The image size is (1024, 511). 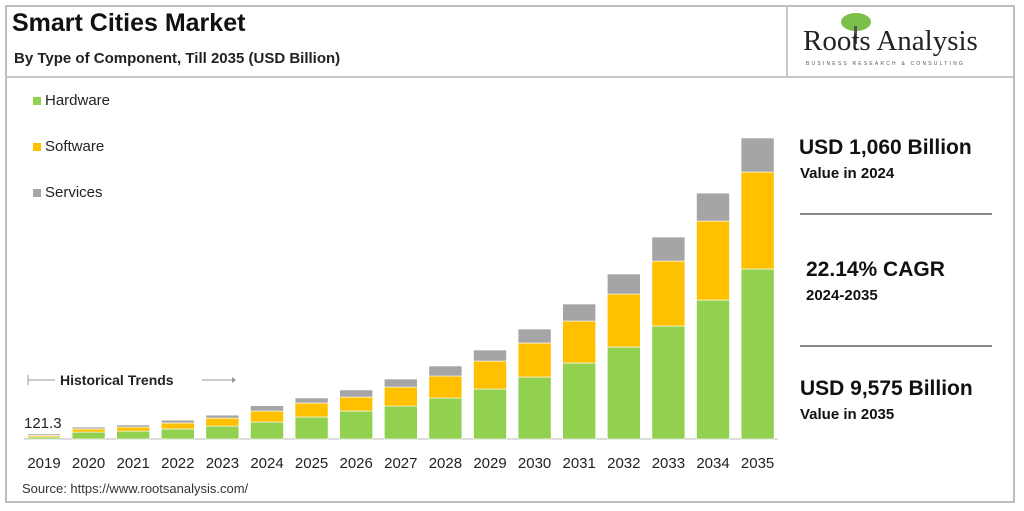 I want to click on legend-label: Software, so click(x=75, y=146).